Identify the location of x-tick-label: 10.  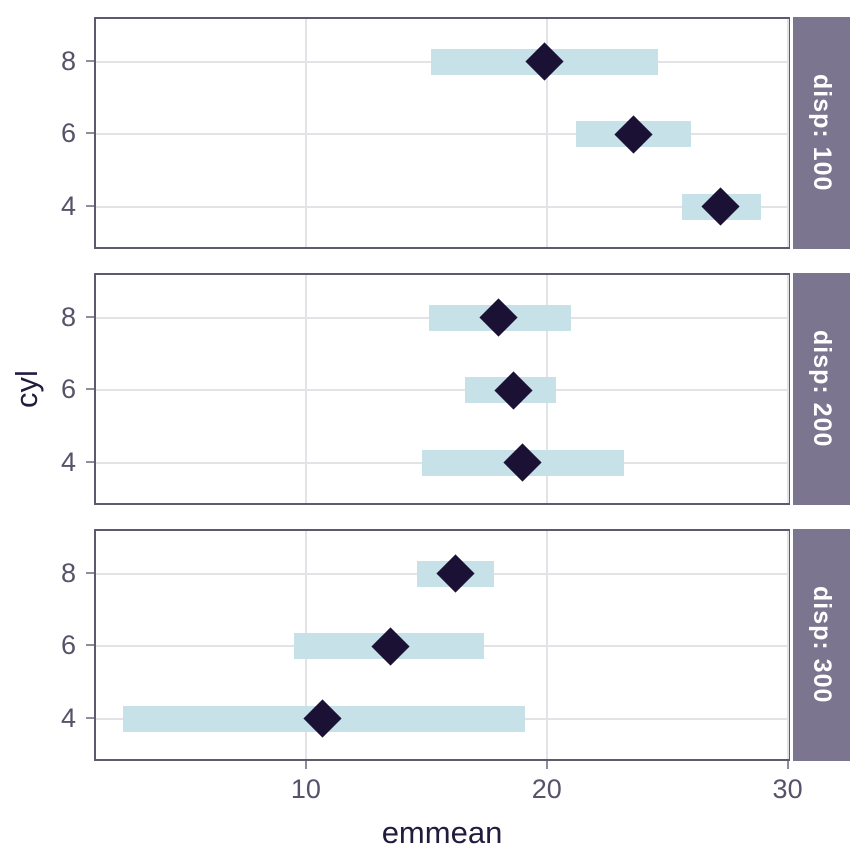
(305, 789).